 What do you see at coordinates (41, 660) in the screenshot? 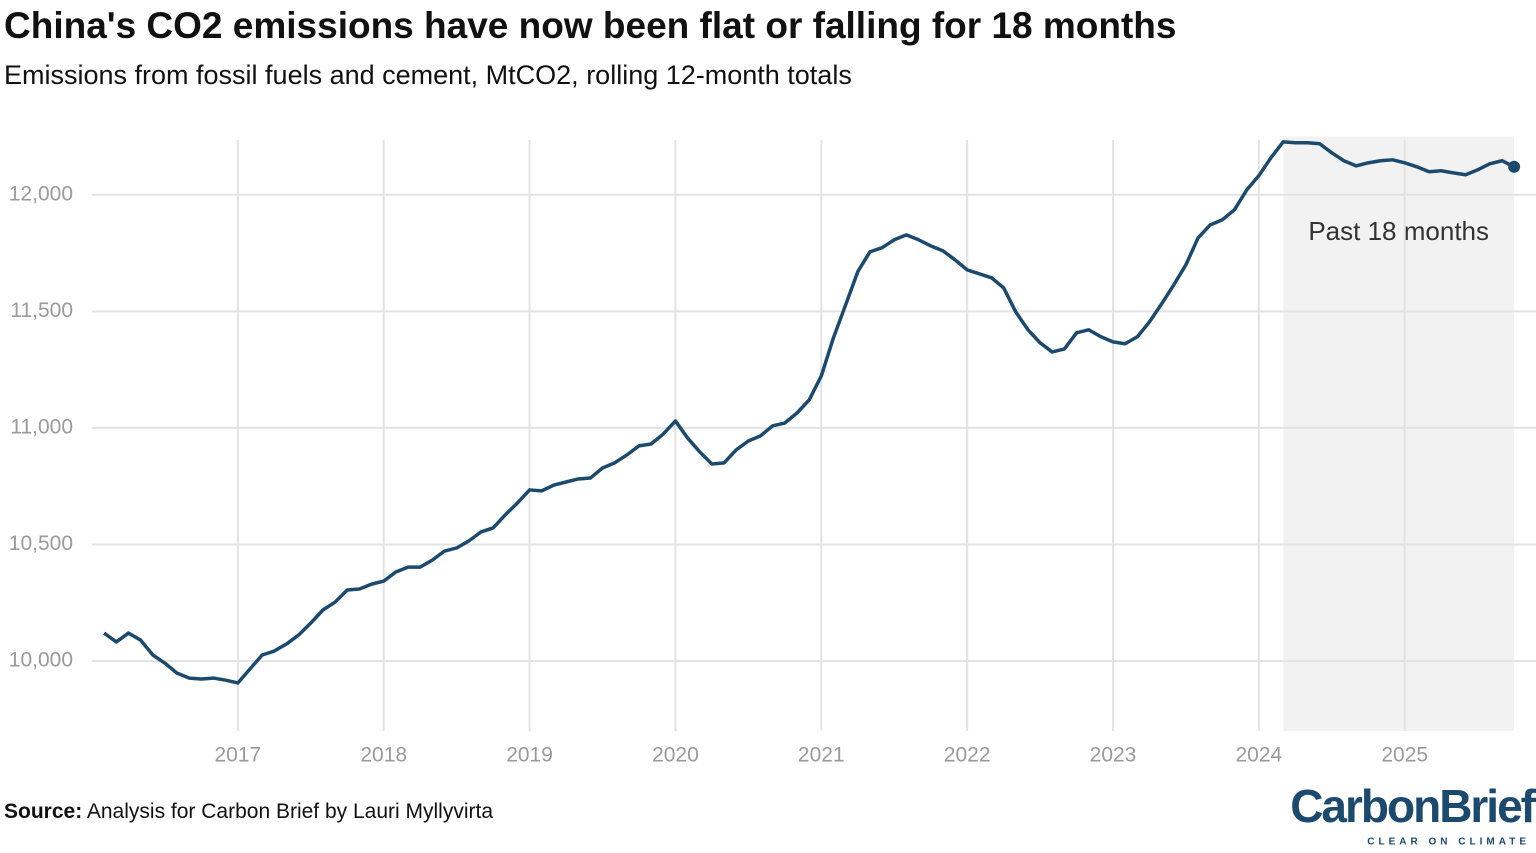
I see `y-tick-label: 10,000` at bounding box center [41, 660].